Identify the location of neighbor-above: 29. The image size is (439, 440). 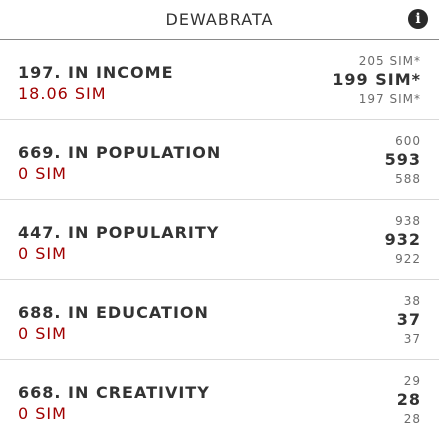
(412, 381).